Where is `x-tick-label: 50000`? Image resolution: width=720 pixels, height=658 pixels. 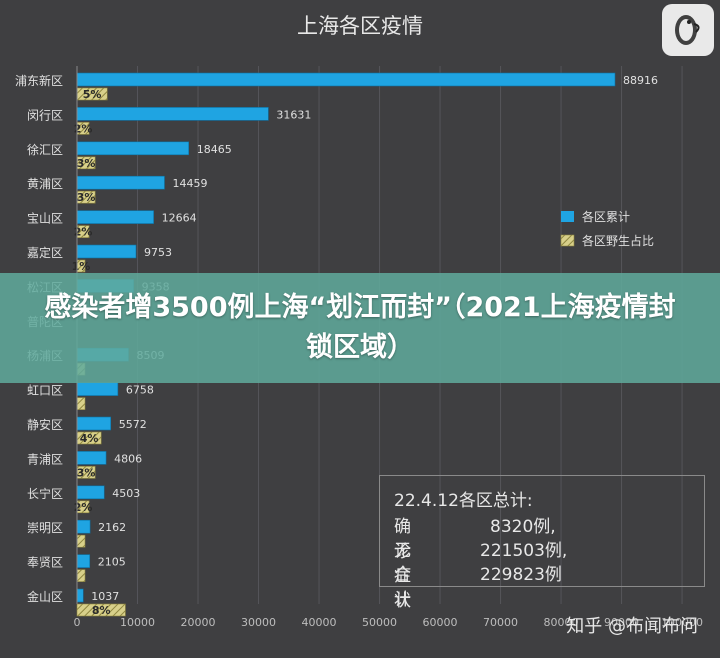 x-tick-label: 50000 is located at coordinates (379, 622).